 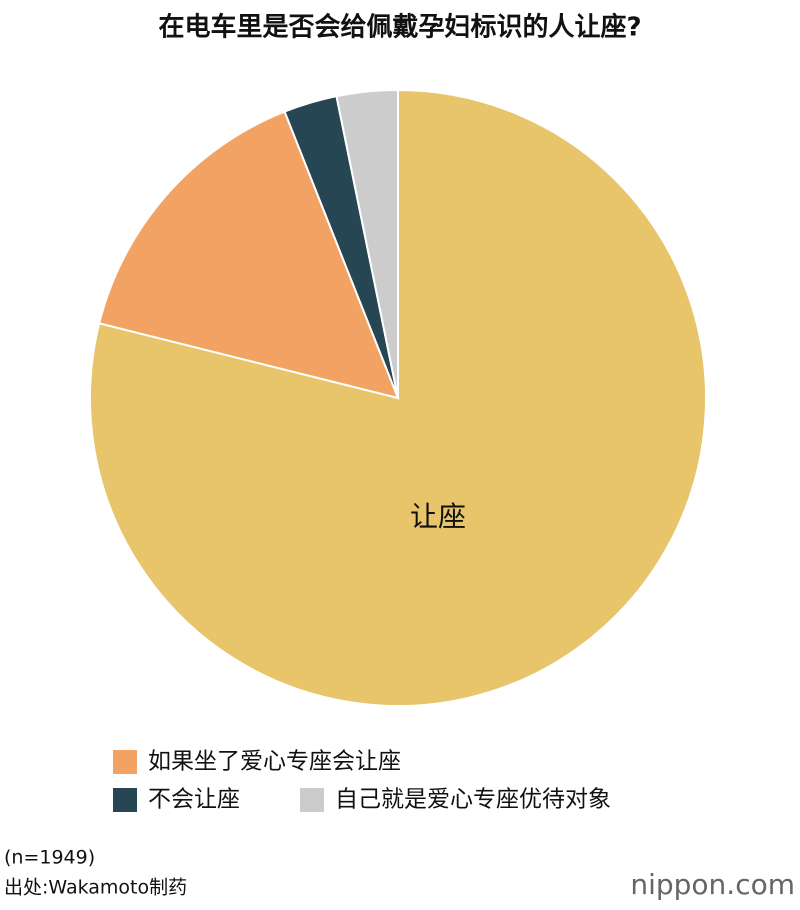 What do you see at coordinates (95, 888) in the screenshot?
I see `source-note: 出处:Wakamoto制药` at bounding box center [95, 888].